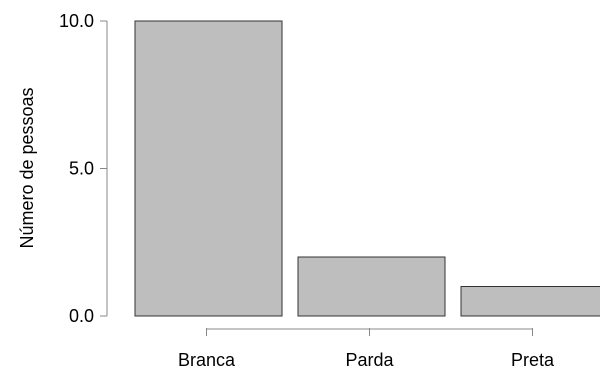 The width and height of the screenshot is (600, 372). I want to click on bar-parda, so click(371, 286).